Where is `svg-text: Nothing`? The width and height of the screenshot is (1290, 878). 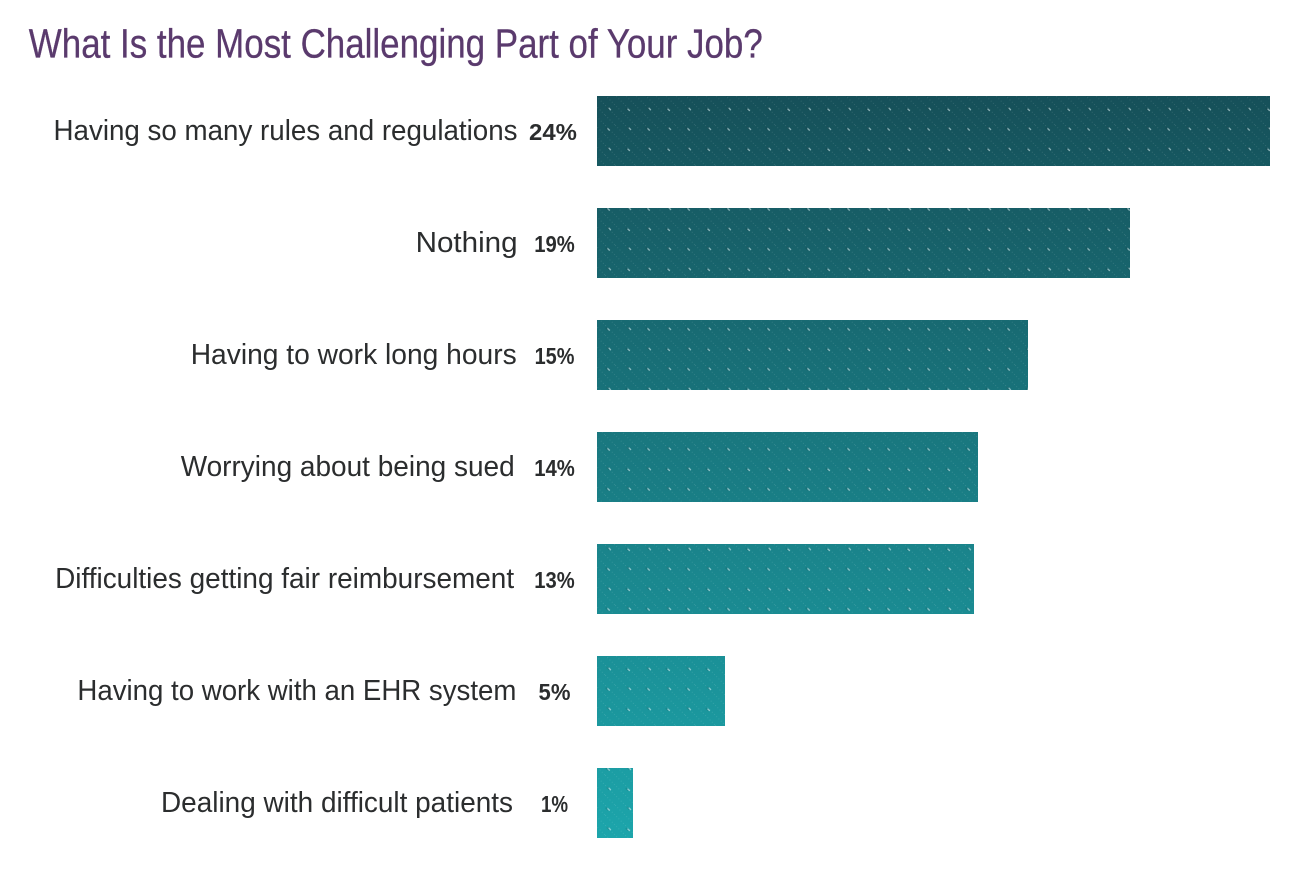
svg-text: Nothing is located at coordinates (467, 243).